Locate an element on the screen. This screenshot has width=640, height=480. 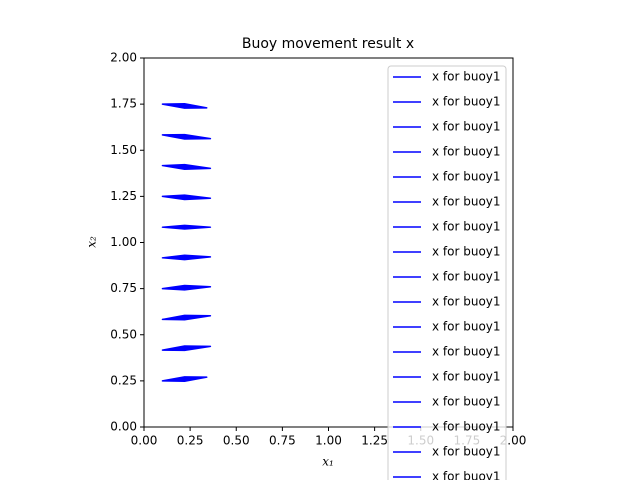
x-tick-label: 0.25 is located at coordinates (190, 441).